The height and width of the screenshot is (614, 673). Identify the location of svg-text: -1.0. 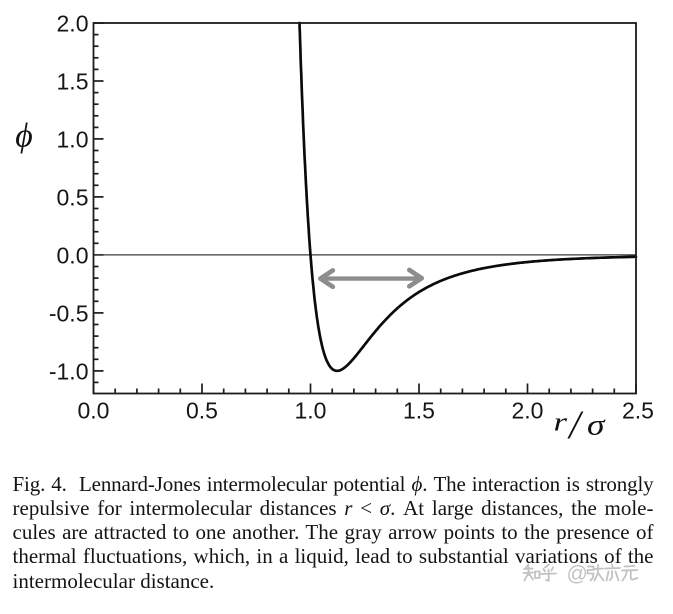
(69, 371).